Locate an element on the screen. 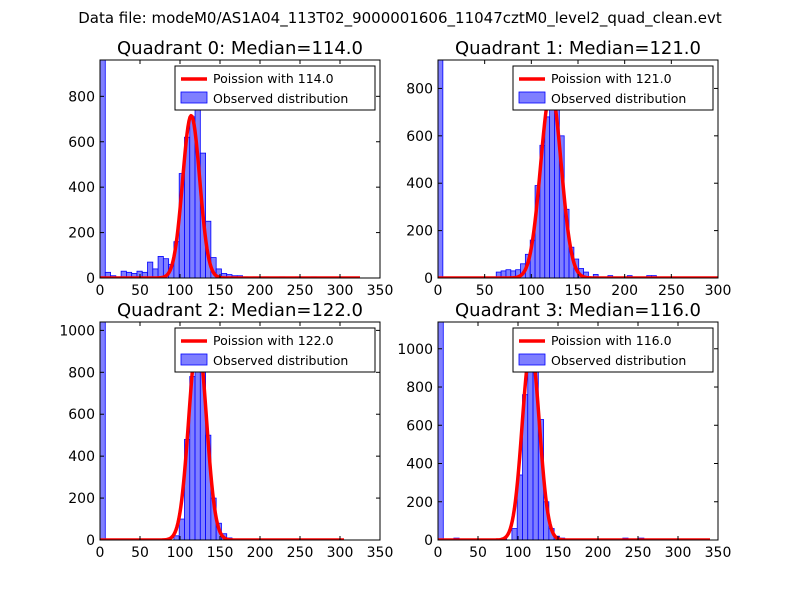 This screenshot has width=800, height=604. legend: Poission with 116.0 Observed distribution is located at coordinates (613, 350).